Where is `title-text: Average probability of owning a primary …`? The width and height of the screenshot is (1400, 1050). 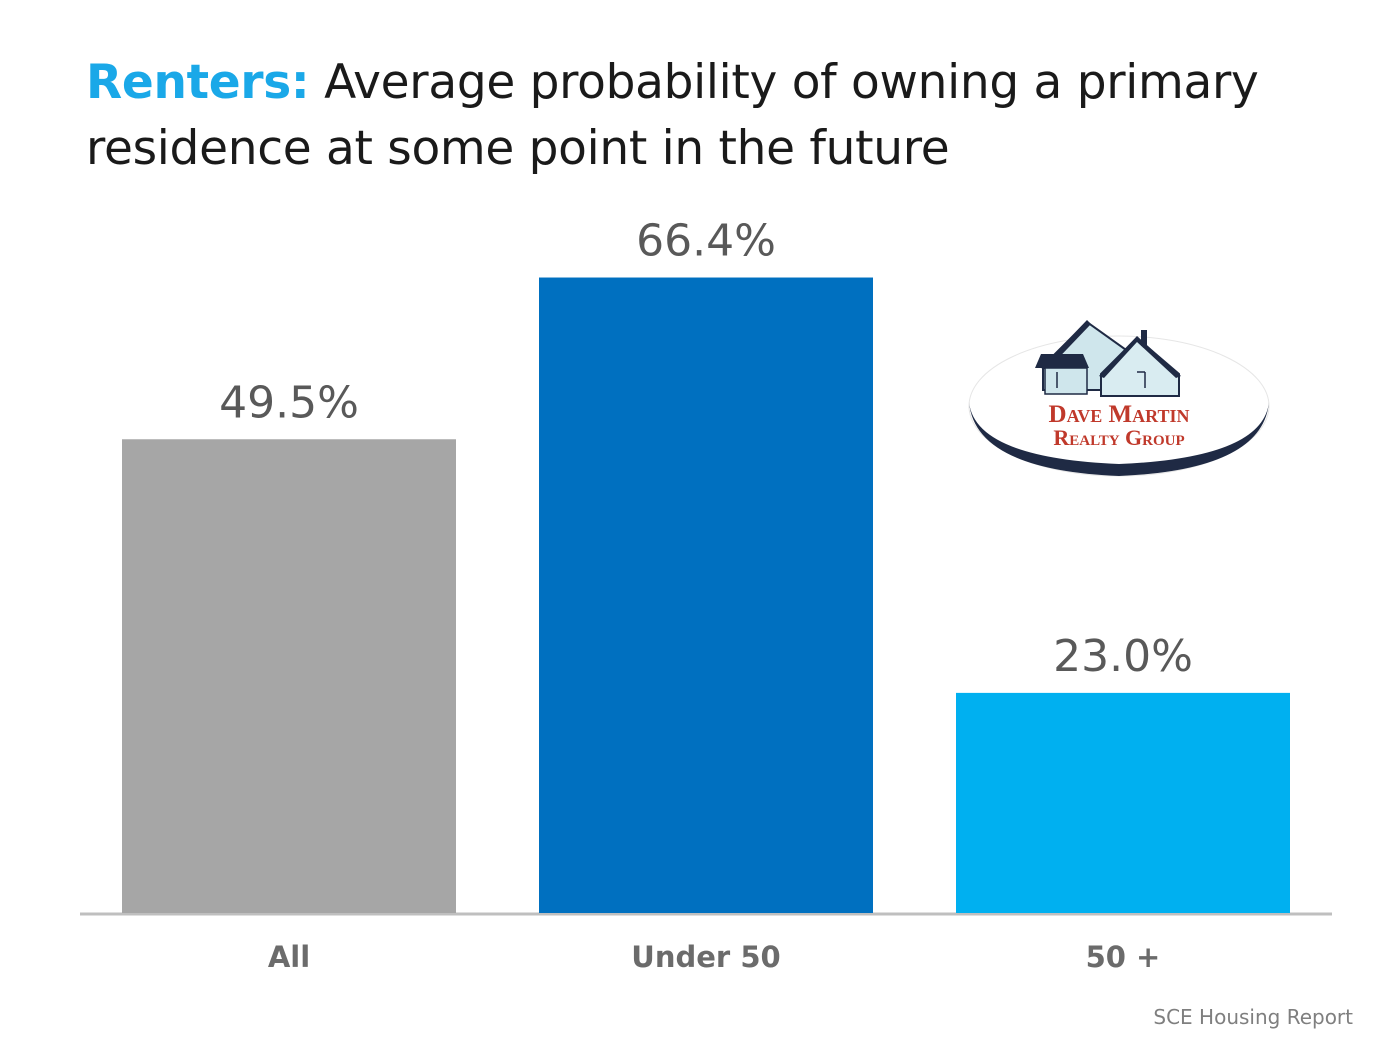
title-text: Average probability of owning a primary … is located at coordinates (672, 115).